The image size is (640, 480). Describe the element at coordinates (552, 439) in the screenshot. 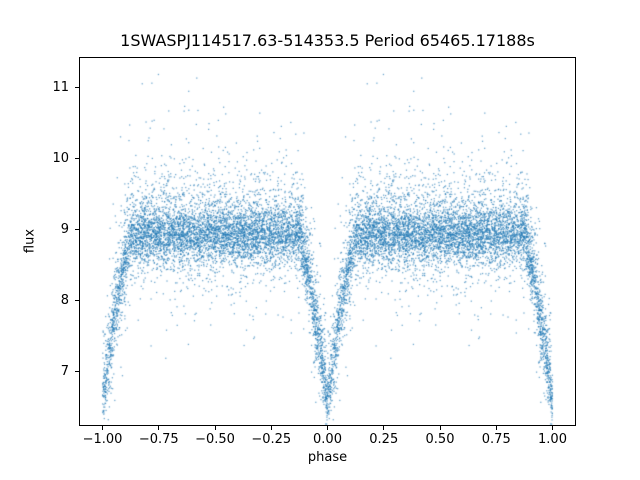

I see `x-tick-label: 1.00` at that location.